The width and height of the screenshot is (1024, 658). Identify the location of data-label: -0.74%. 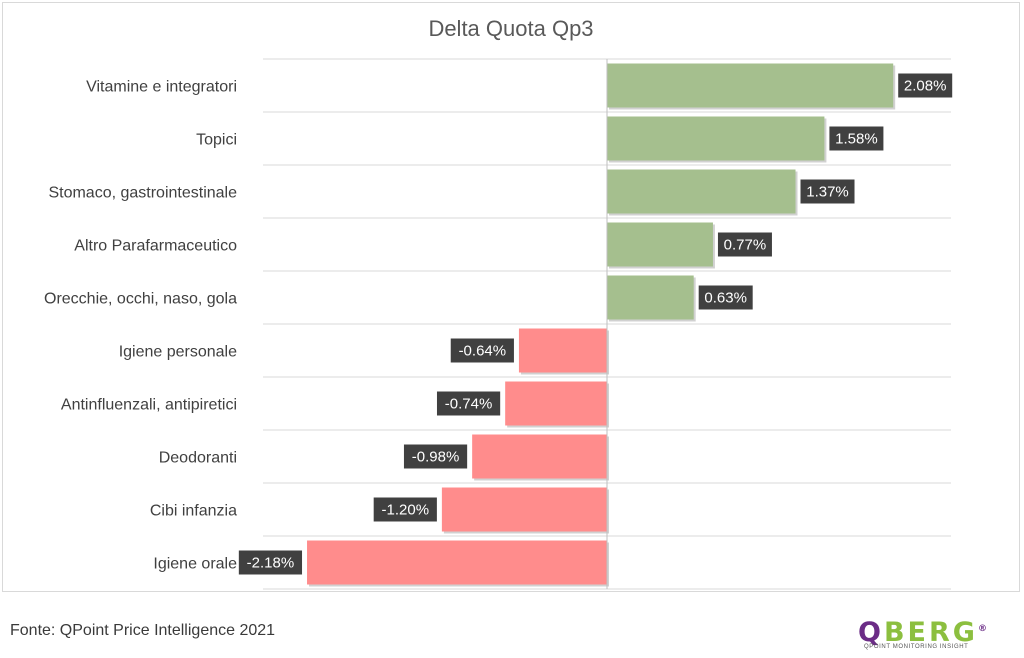
(469, 404).